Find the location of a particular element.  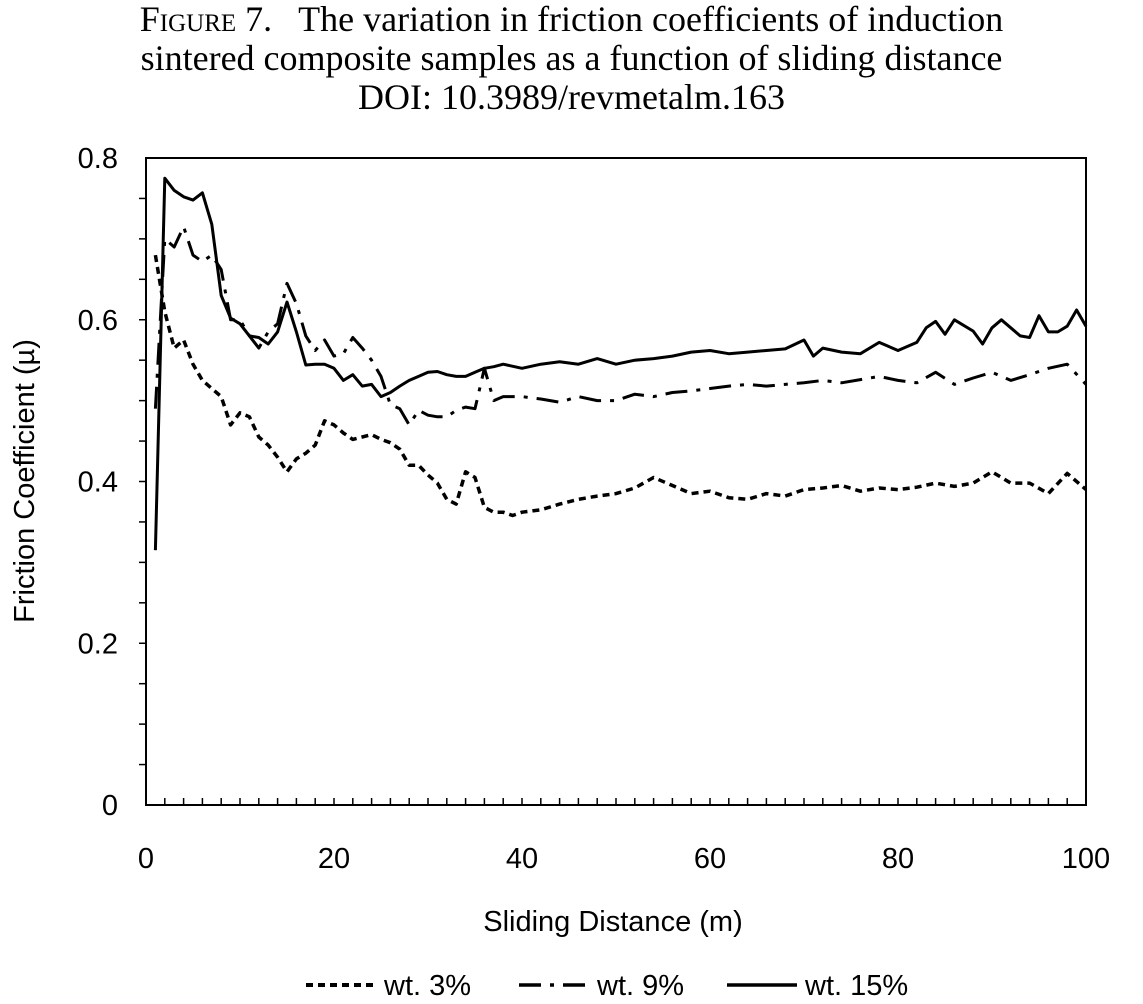

x-tick-label: 20 is located at coordinates (334, 859).